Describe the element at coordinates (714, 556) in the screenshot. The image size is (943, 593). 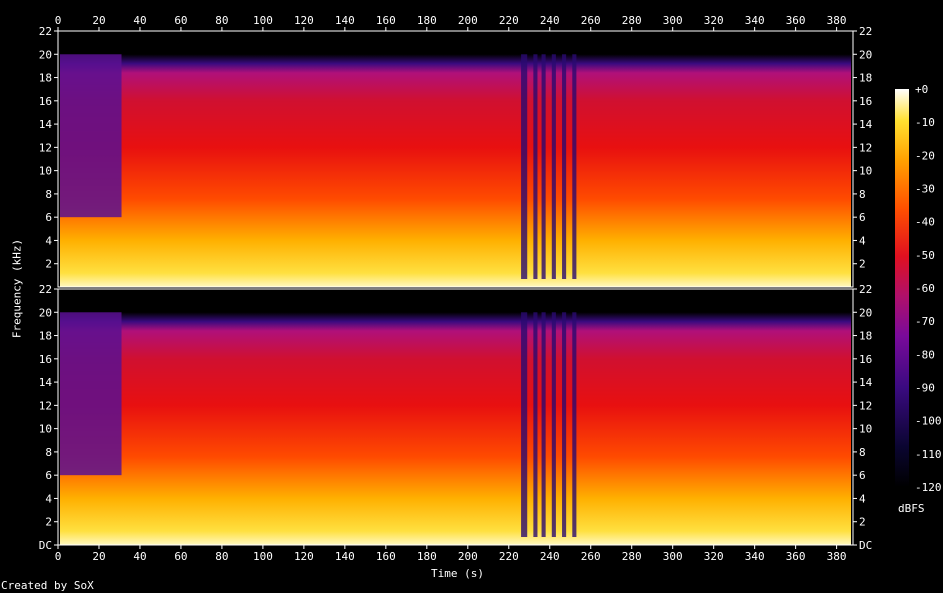
I see `x-tick-label-bottom: 320` at that location.